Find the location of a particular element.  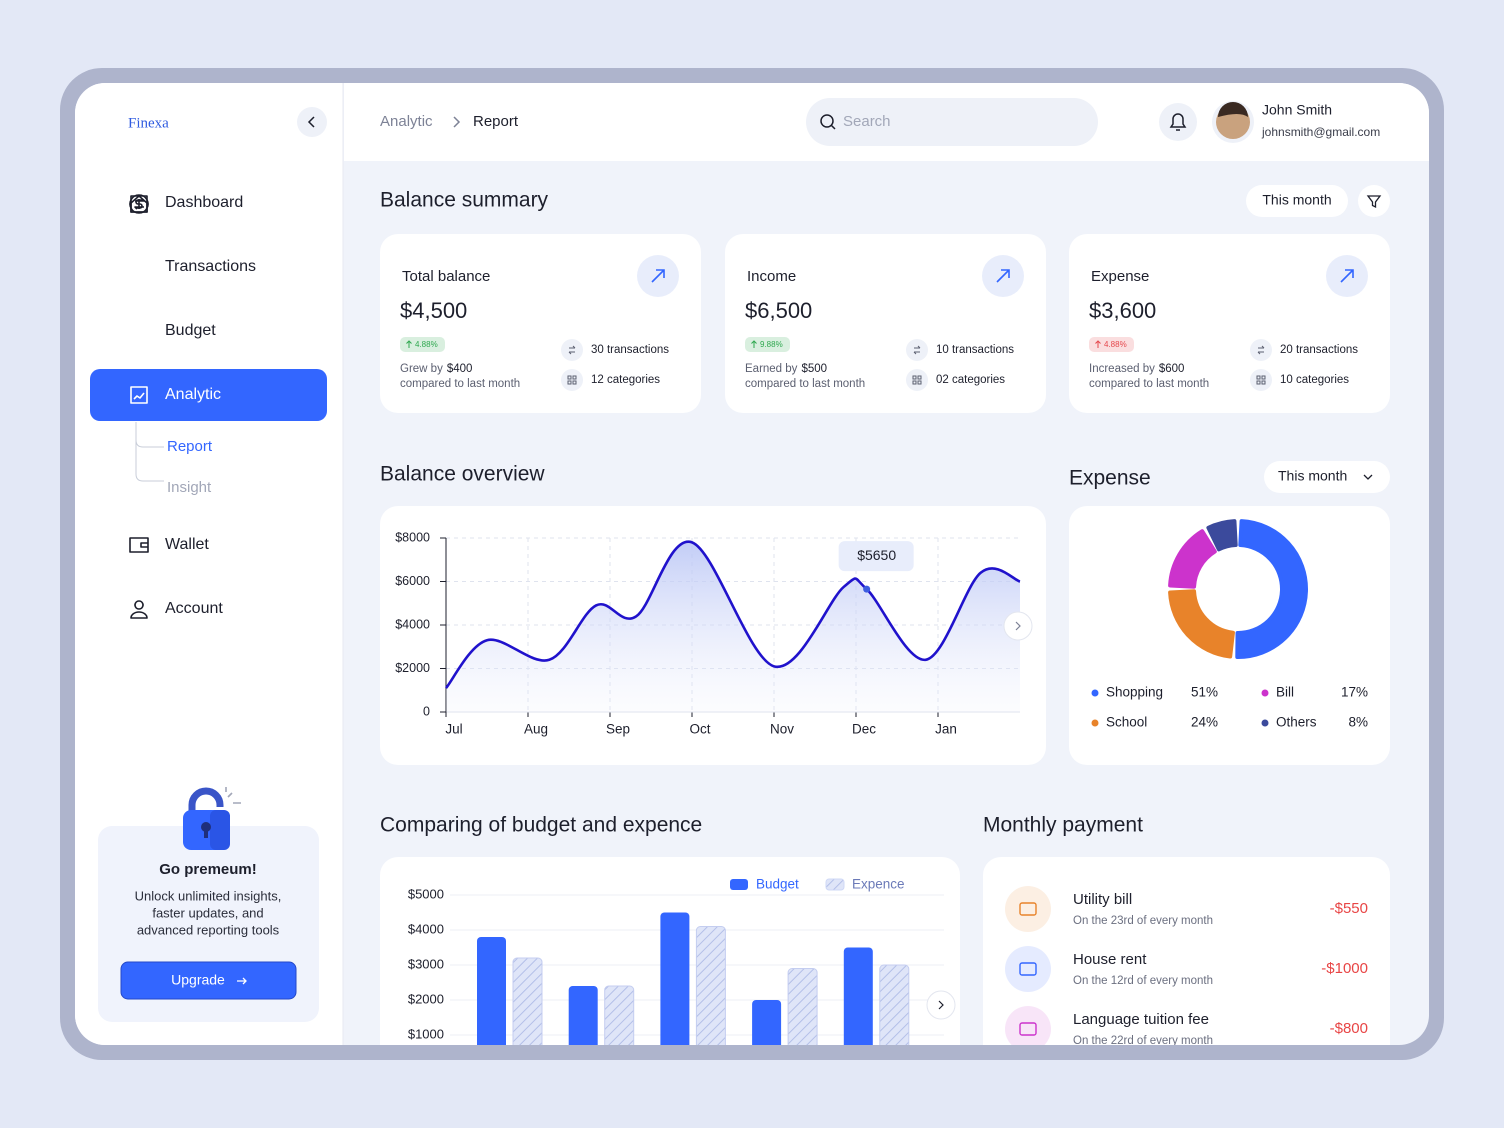

y-tick-label: $4000 is located at coordinates (426, 928).